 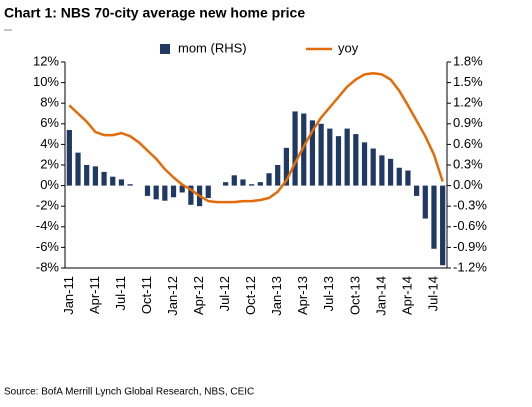 What do you see at coordinates (470, 225) in the screenshot?
I see `y2-tick-label: -0.6%` at bounding box center [470, 225].